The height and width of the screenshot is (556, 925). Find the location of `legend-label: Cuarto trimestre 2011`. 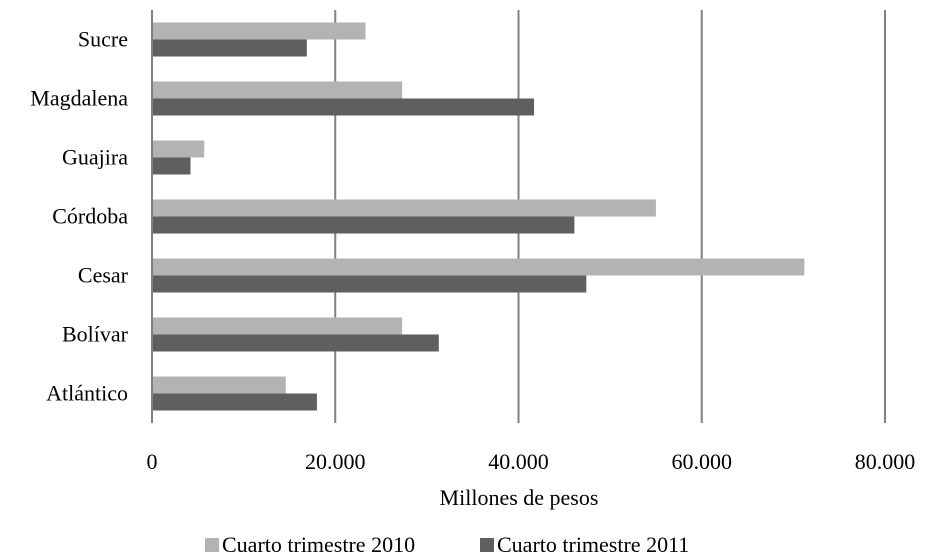

legend-label: Cuarto trimestre 2011 is located at coordinates (593, 544).